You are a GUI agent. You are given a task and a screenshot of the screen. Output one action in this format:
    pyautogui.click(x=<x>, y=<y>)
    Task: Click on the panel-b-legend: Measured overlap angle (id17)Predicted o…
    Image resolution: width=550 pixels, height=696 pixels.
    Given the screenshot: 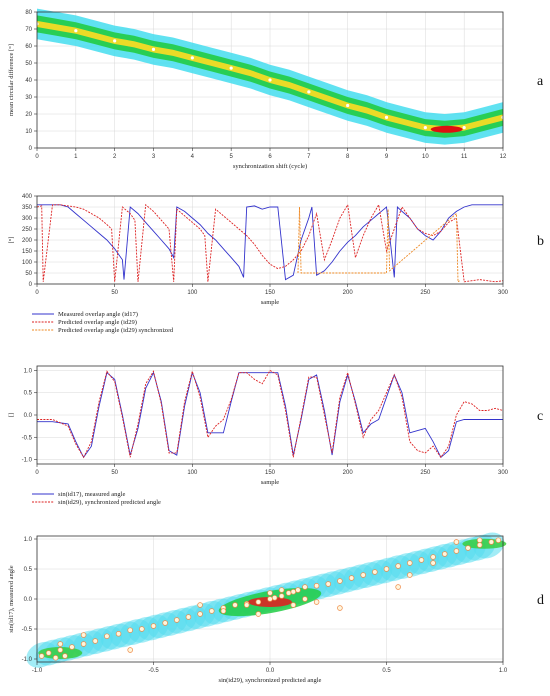 What is the action you would take?
    pyautogui.click(x=103, y=322)
    